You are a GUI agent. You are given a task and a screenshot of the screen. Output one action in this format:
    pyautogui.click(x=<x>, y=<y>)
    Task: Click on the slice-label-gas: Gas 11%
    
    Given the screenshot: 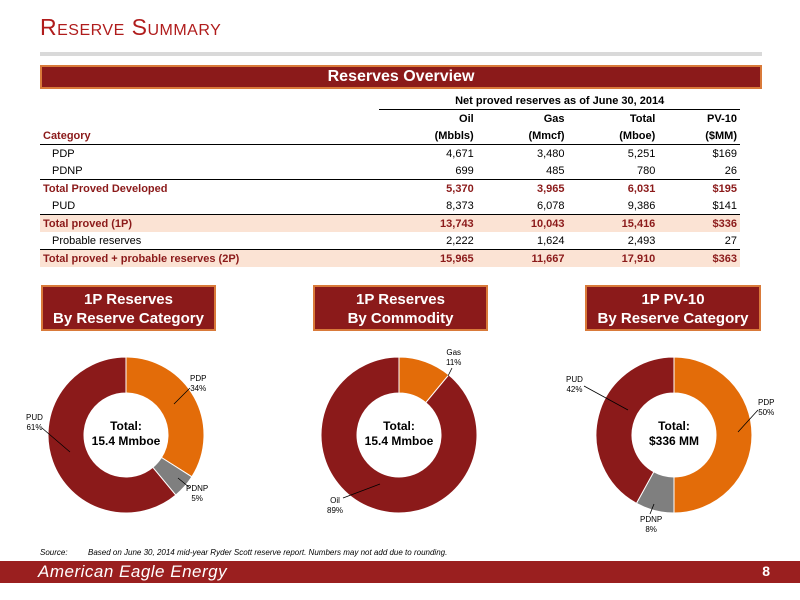 What is the action you would take?
    pyautogui.click(x=454, y=357)
    